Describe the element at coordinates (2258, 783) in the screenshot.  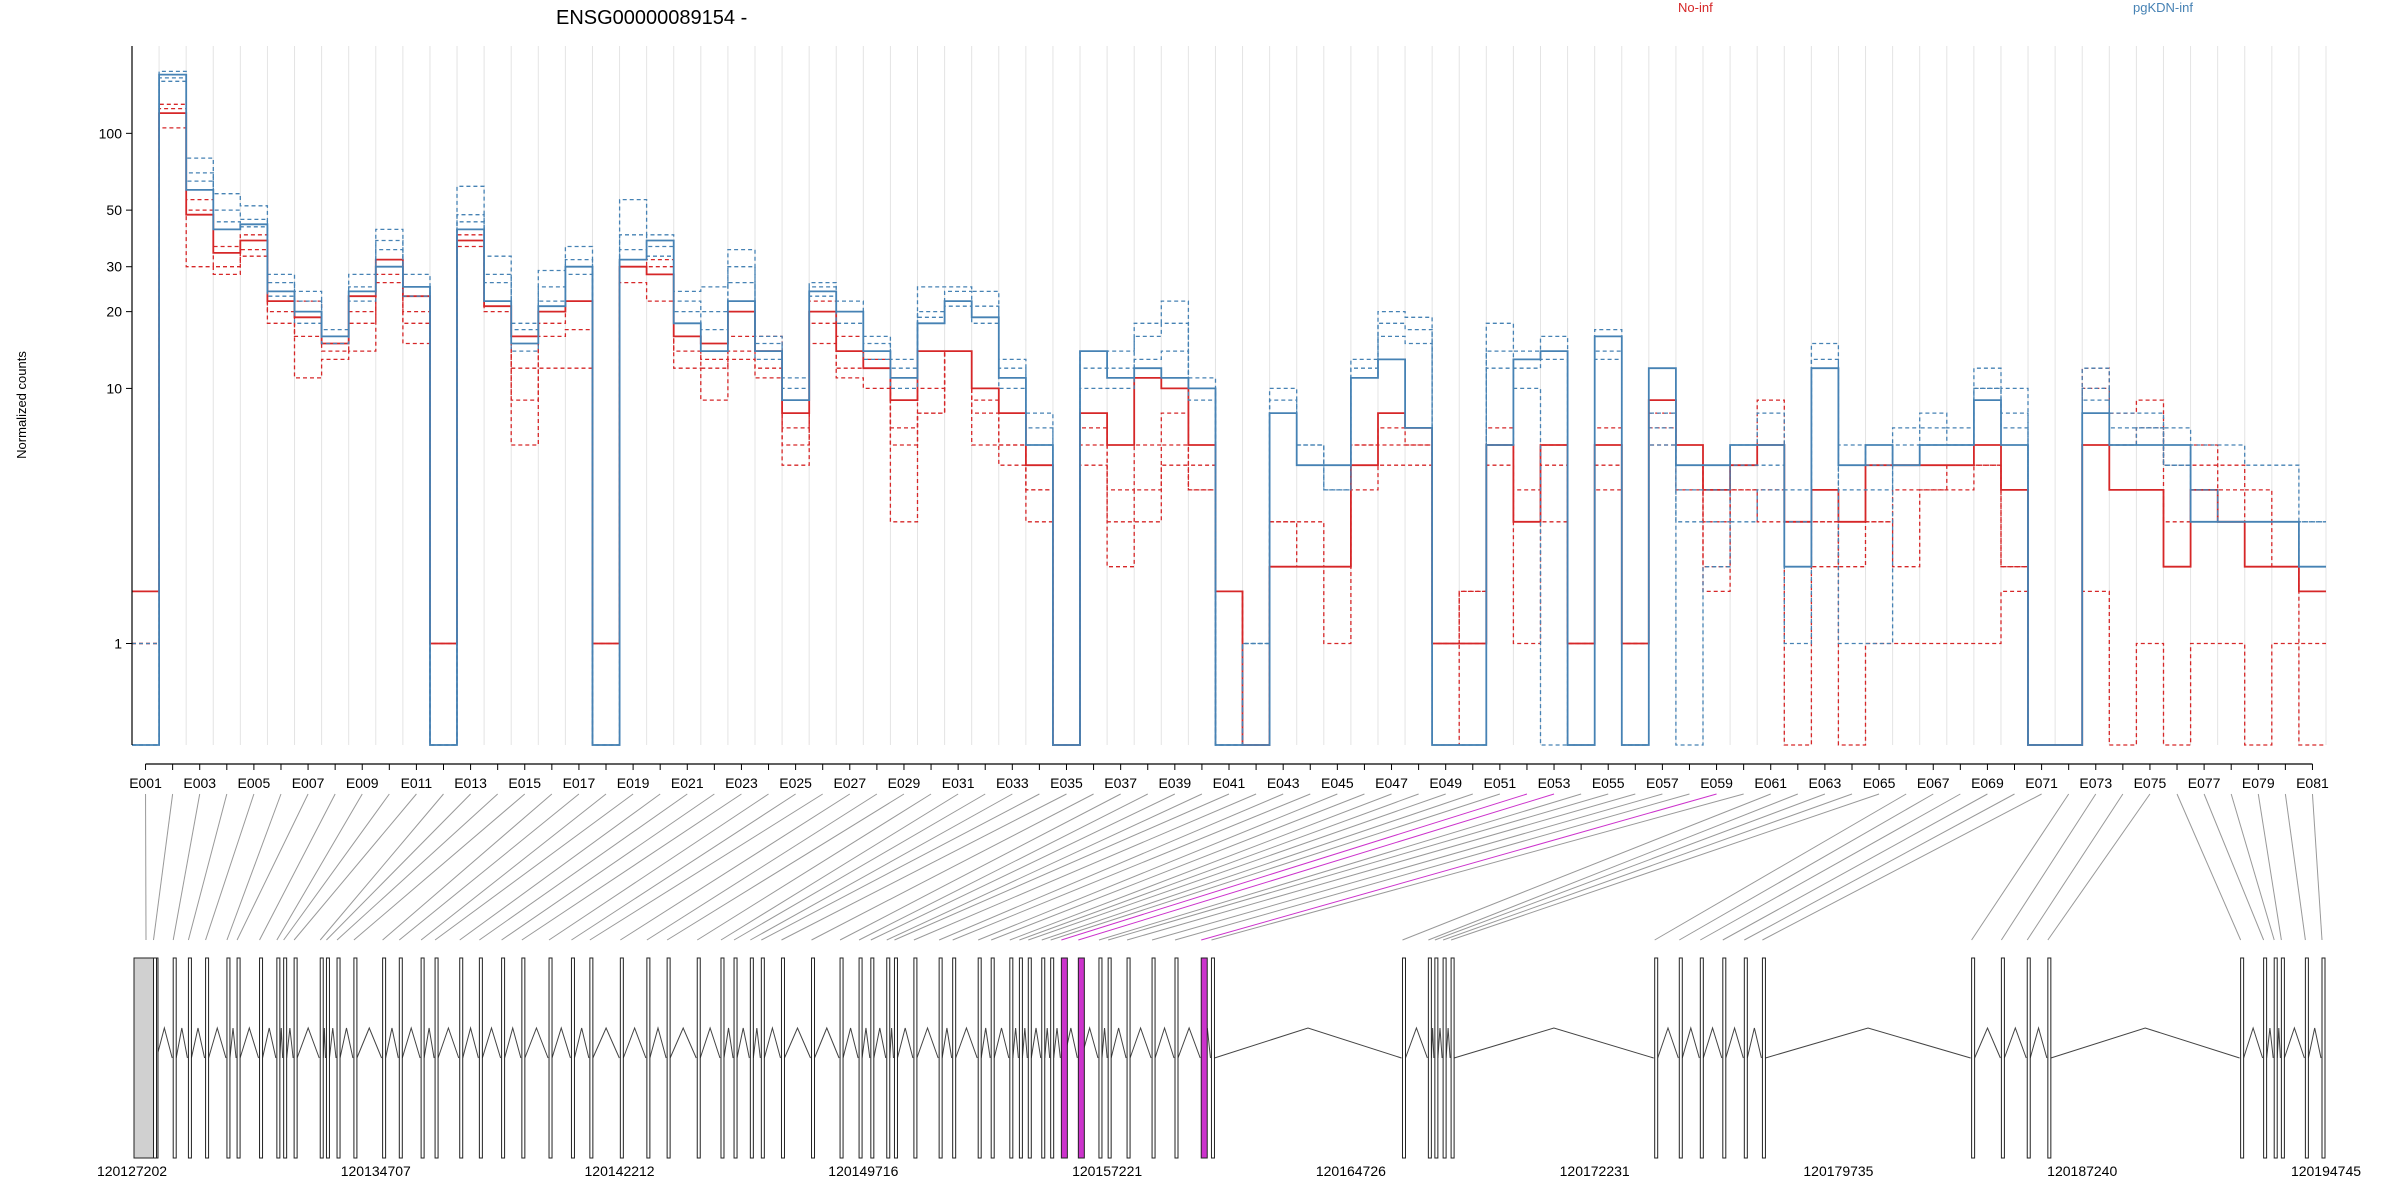
I see `x-tick-label: E079` at that location.